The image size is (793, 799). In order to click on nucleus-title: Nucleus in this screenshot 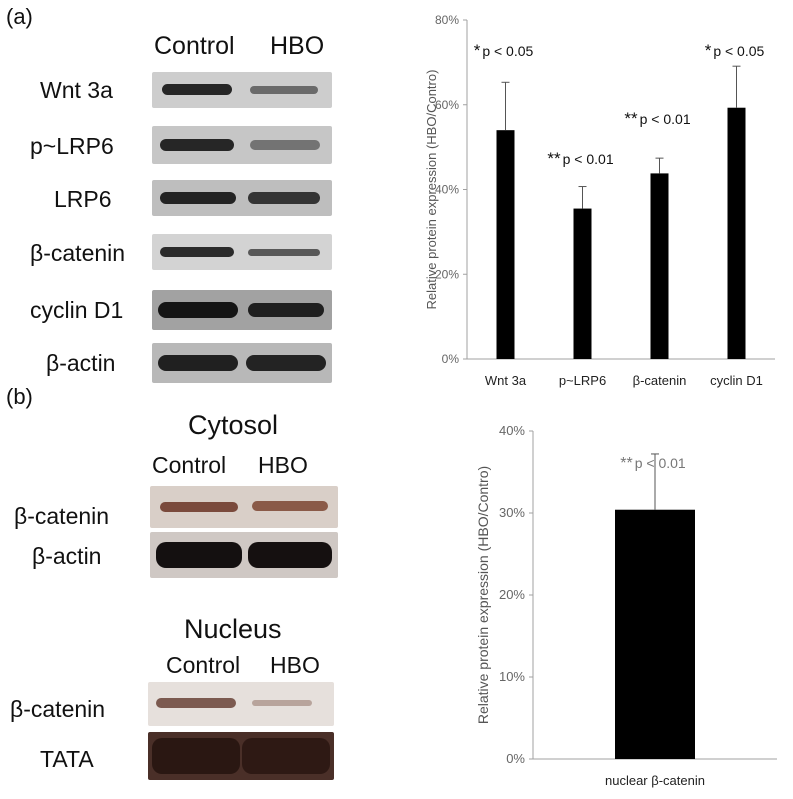, I will do `click(233, 629)`.